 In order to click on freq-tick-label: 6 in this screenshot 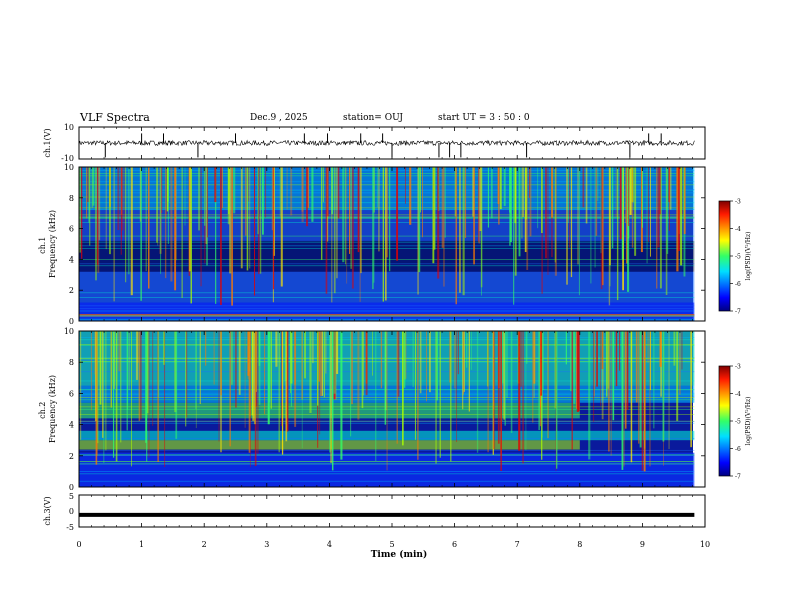, I will do `click(71, 229)`.